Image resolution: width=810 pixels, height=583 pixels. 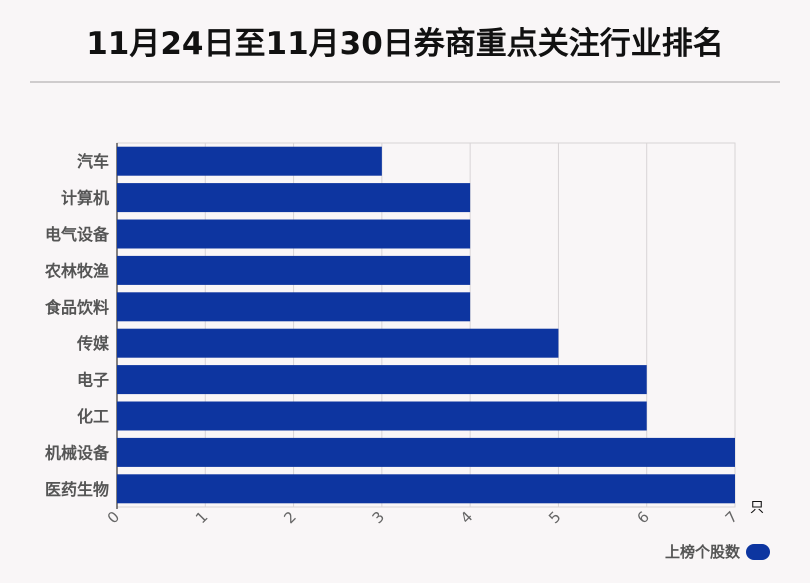 What do you see at coordinates (466, 517) in the screenshot?
I see `x-tick-label: 4` at bounding box center [466, 517].